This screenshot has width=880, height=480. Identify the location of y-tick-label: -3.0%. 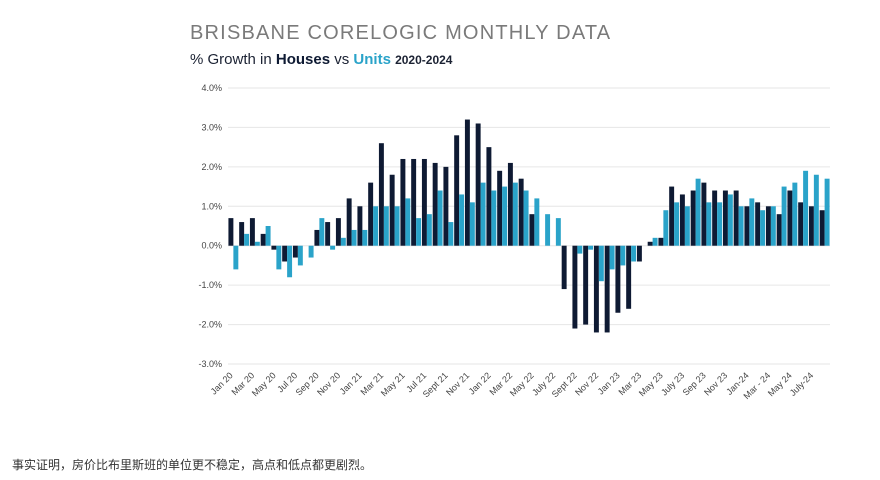
(210, 364).